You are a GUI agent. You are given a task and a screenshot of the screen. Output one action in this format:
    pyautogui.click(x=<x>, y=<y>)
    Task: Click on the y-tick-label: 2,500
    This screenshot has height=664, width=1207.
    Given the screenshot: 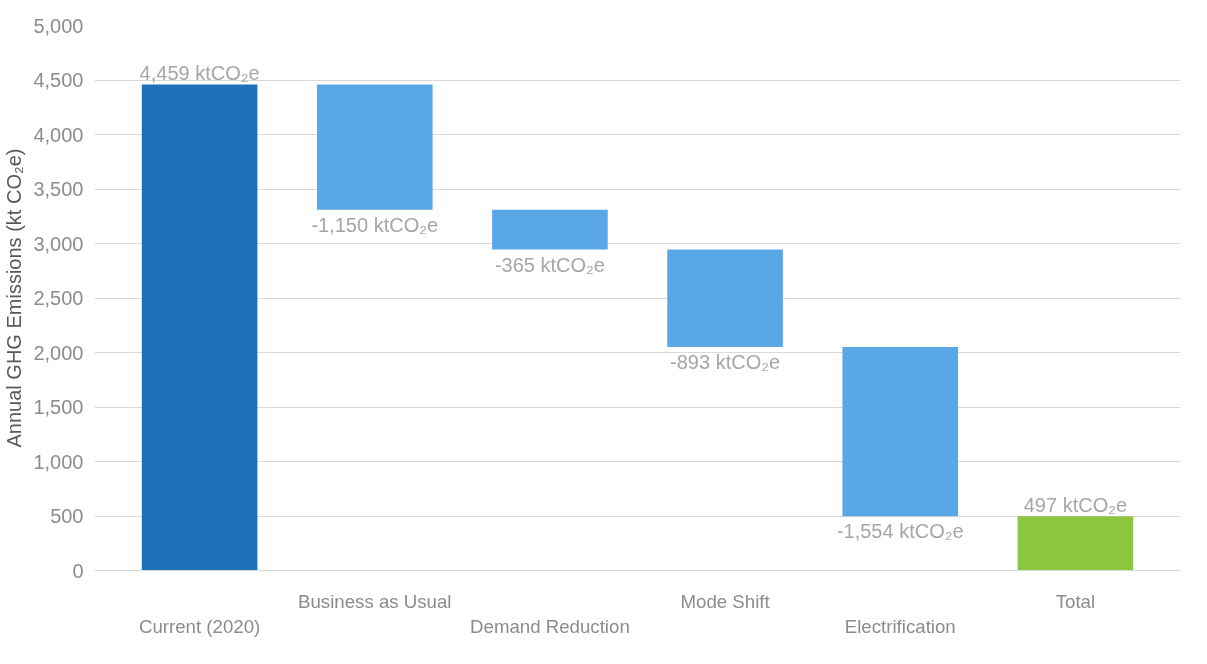 What is the action you would take?
    pyautogui.click(x=58, y=298)
    